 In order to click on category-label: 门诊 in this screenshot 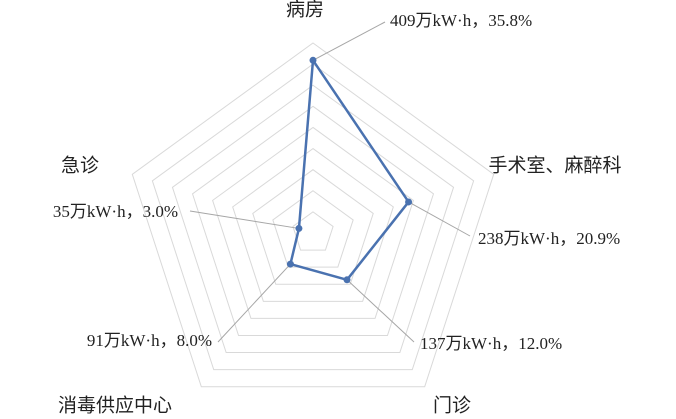, I will do `click(452, 406)`.